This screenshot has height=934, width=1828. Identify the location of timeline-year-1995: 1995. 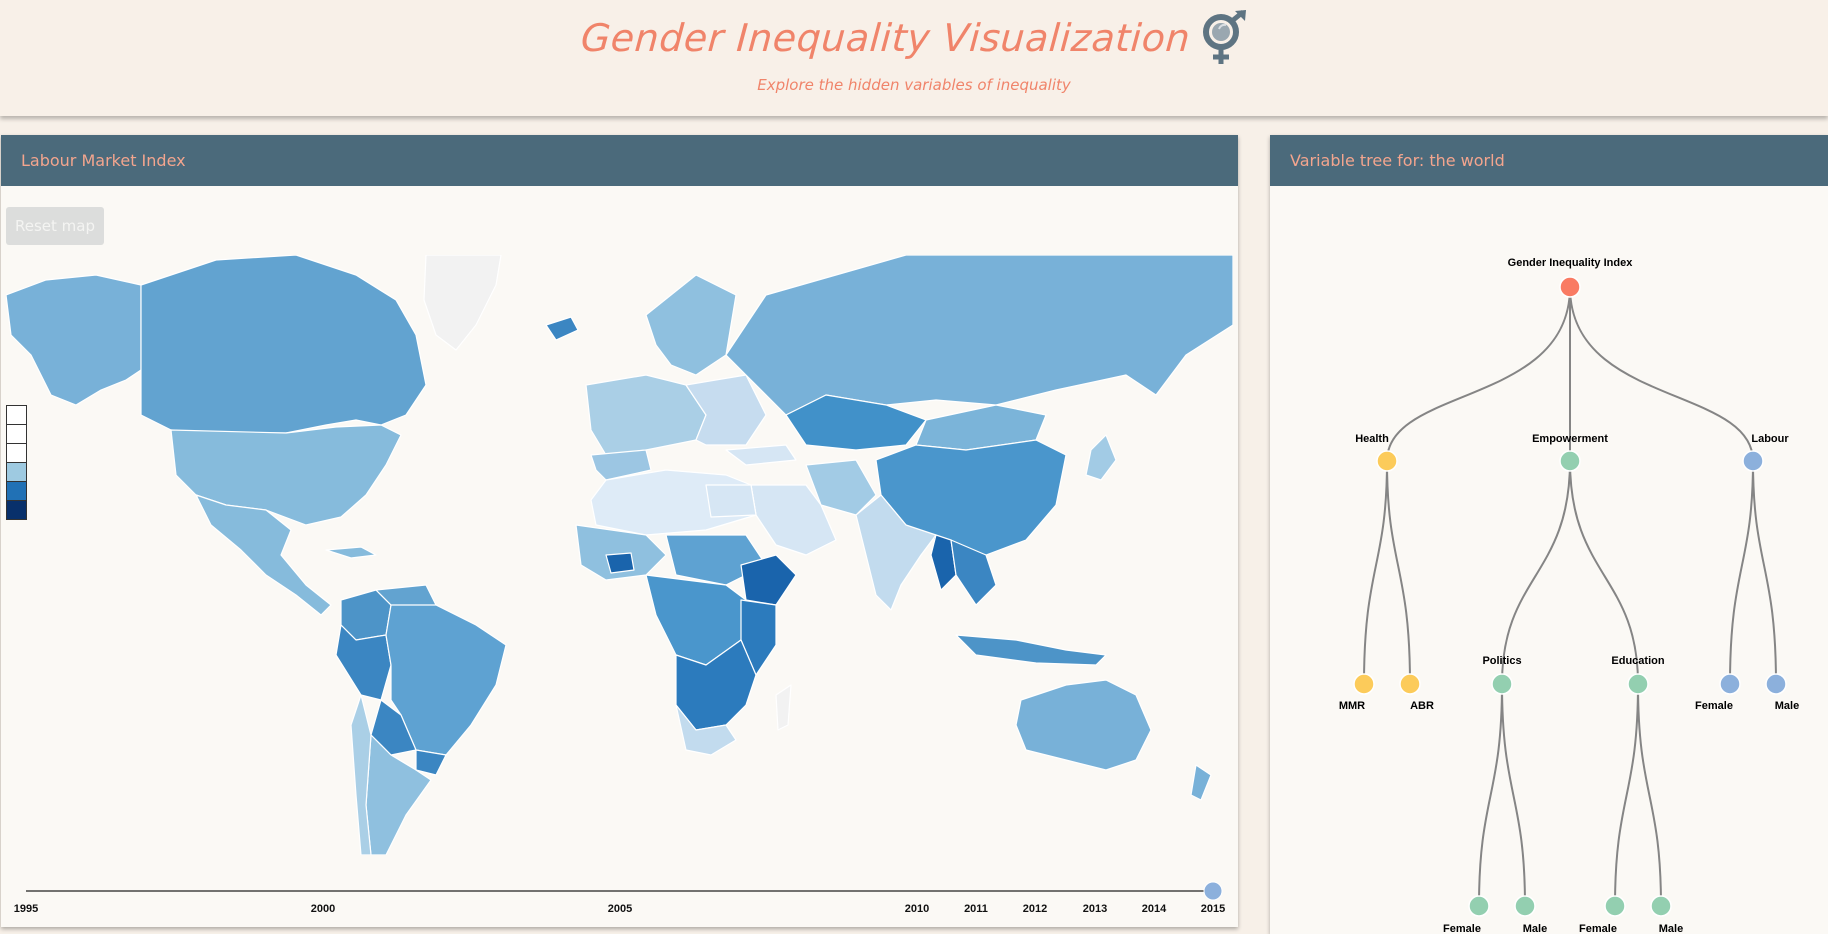
(26, 909).